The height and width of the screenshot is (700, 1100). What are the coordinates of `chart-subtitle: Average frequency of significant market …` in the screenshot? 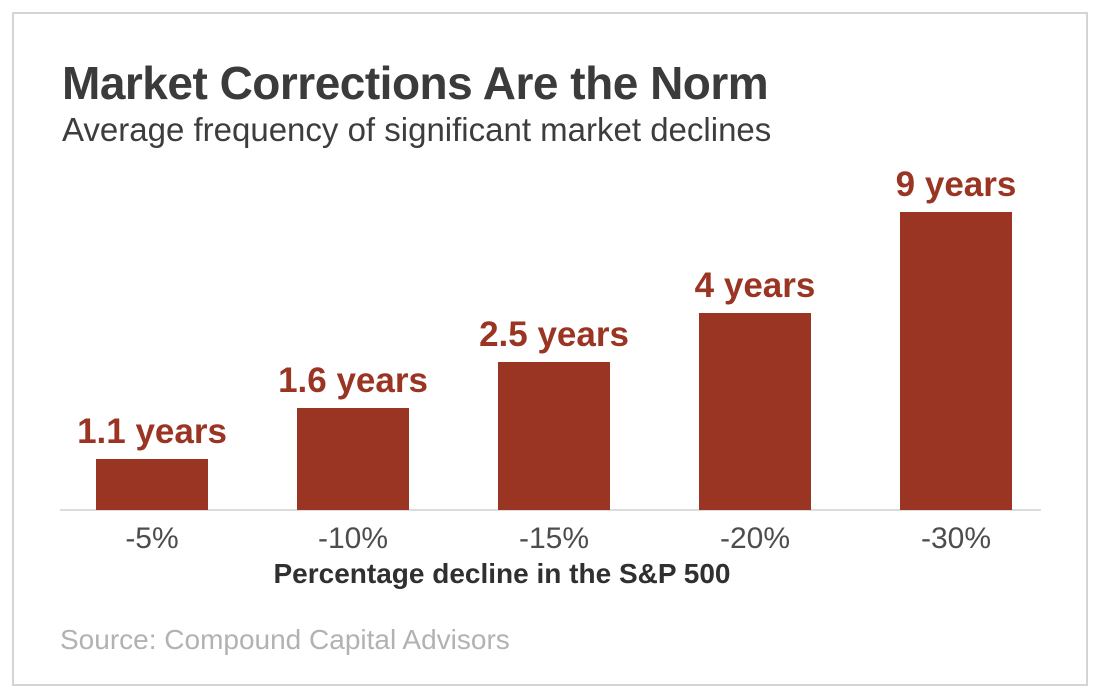 It's located at (417, 129).